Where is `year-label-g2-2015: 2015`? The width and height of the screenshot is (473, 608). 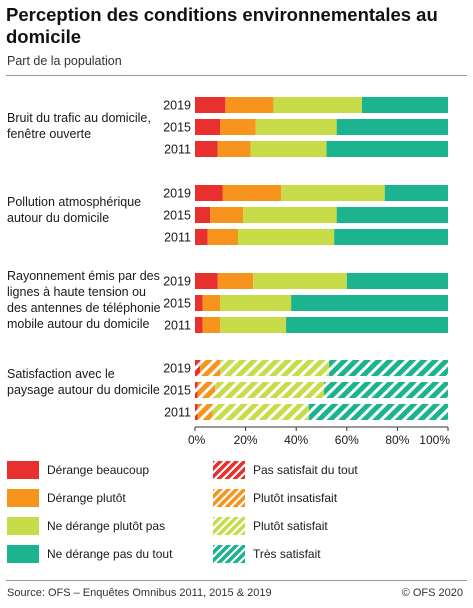
year-label-g2-2015: 2015 is located at coordinates (177, 304).